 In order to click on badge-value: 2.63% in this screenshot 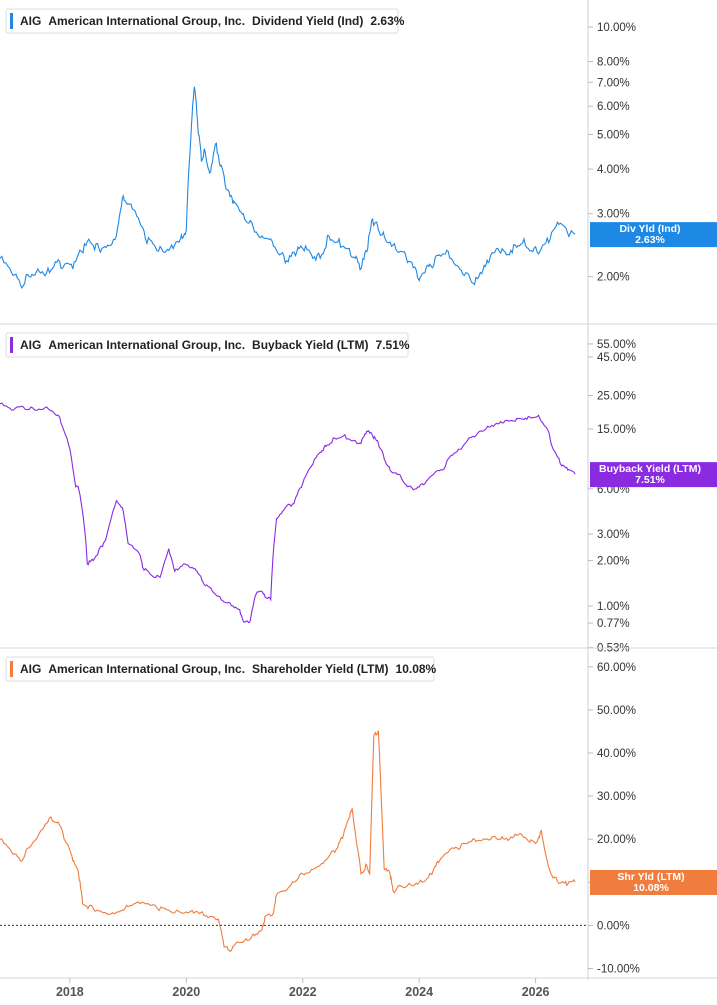, I will do `click(650, 240)`.